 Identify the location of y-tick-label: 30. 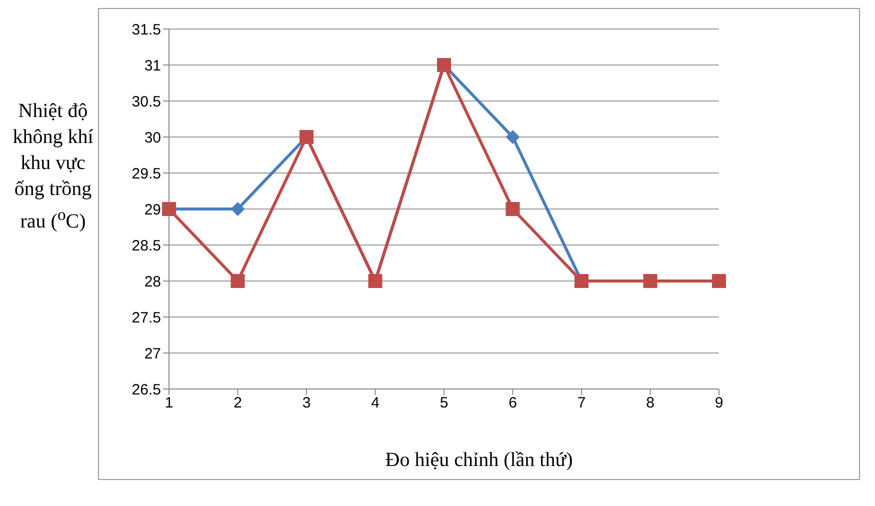
(152, 137).